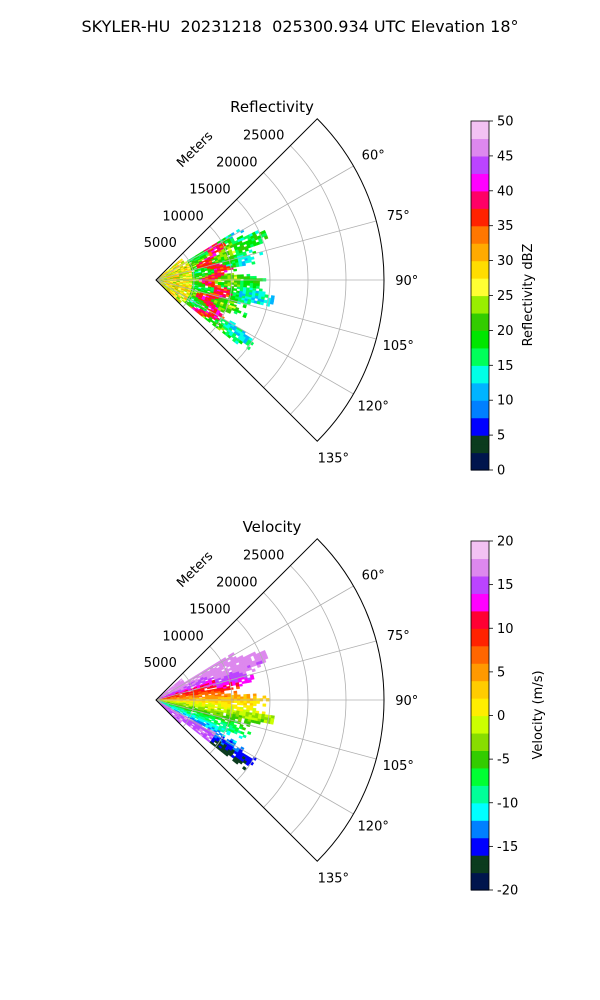 This screenshot has width=600, height=1000. Describe the element at coordinates (505, 156) in the screenshot. I see `reflectivity-colorbar-tick-label: 45` at that location.